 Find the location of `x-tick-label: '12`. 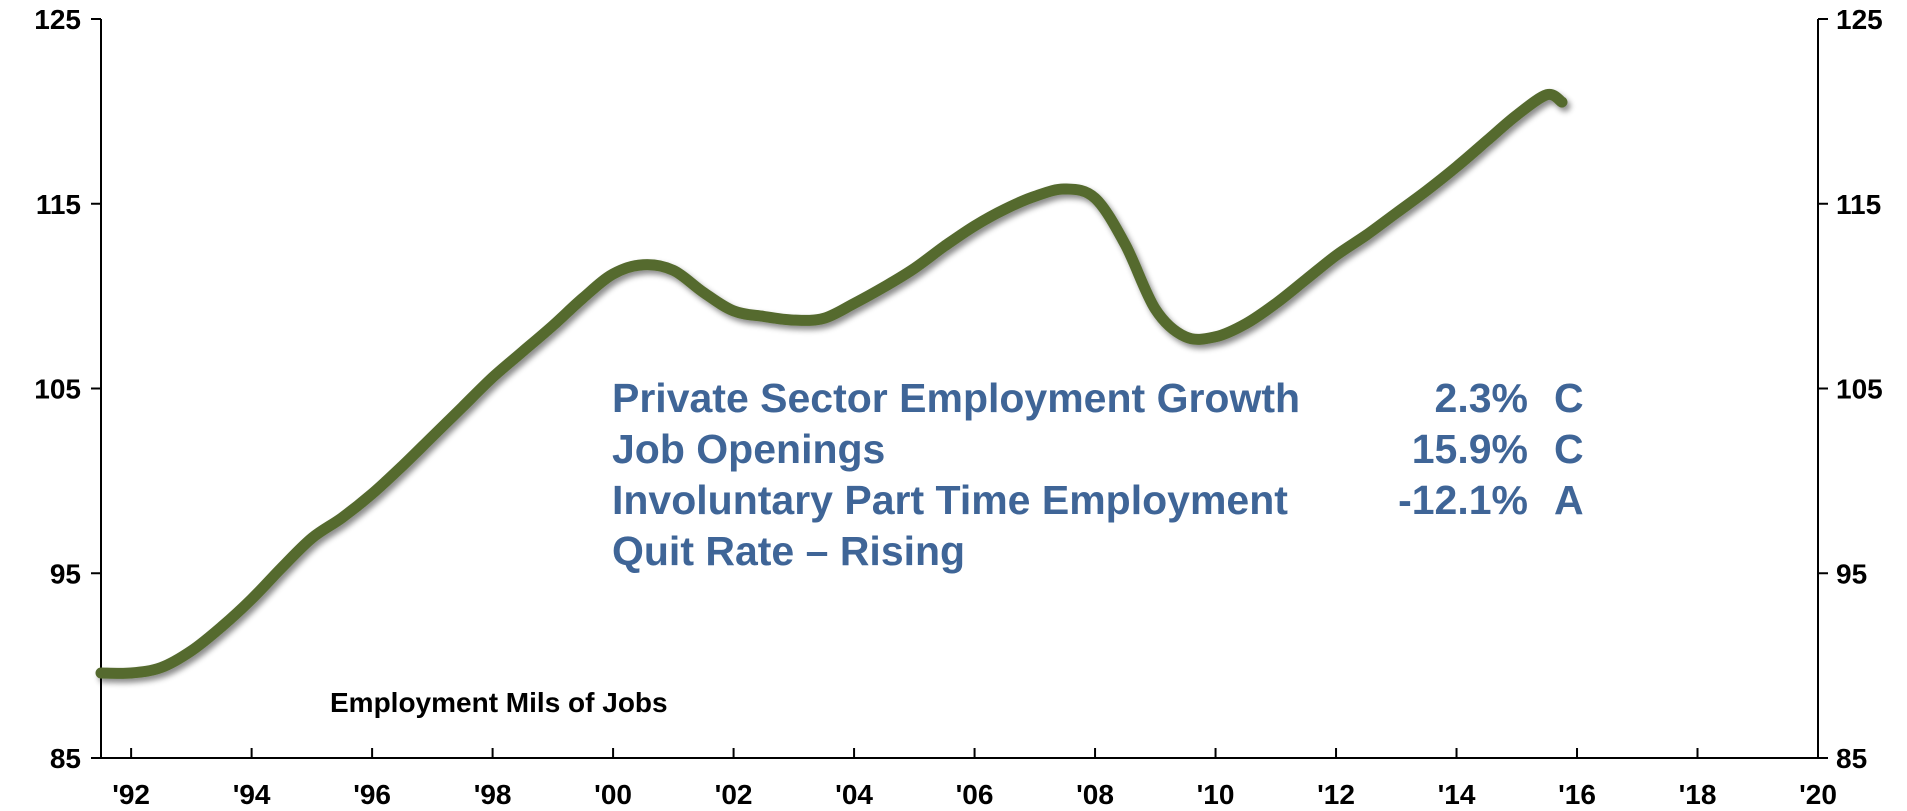

x-tick-label: '12 is located at coordinates (1336, 794).